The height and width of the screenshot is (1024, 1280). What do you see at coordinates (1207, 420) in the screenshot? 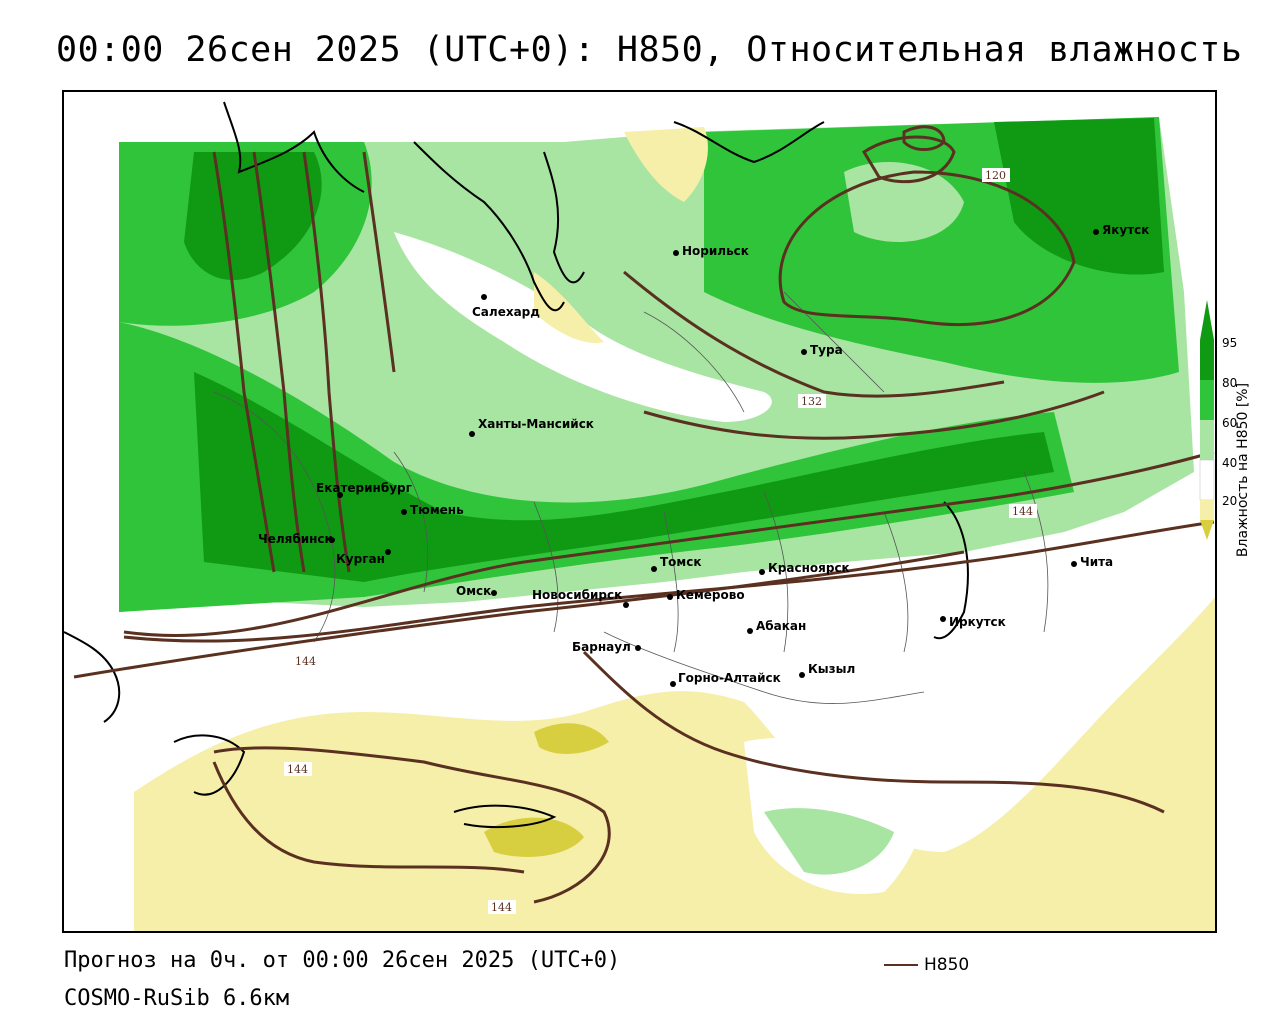
I see `legend-colorbar` at bounding box center [1207, 420].